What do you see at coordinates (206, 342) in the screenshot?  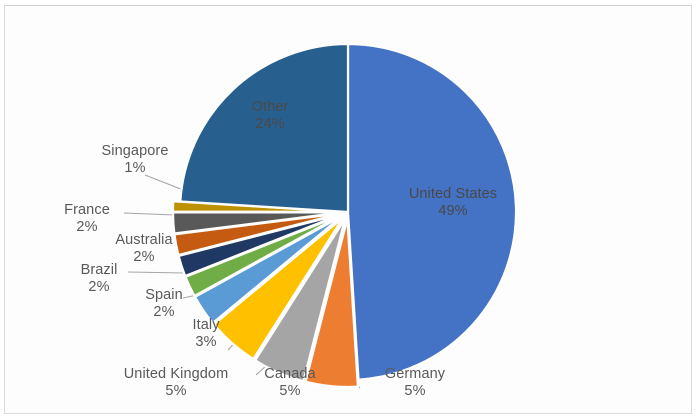 I see `slice-label-italy-percent: 3%` at bounding box center [206, 342].